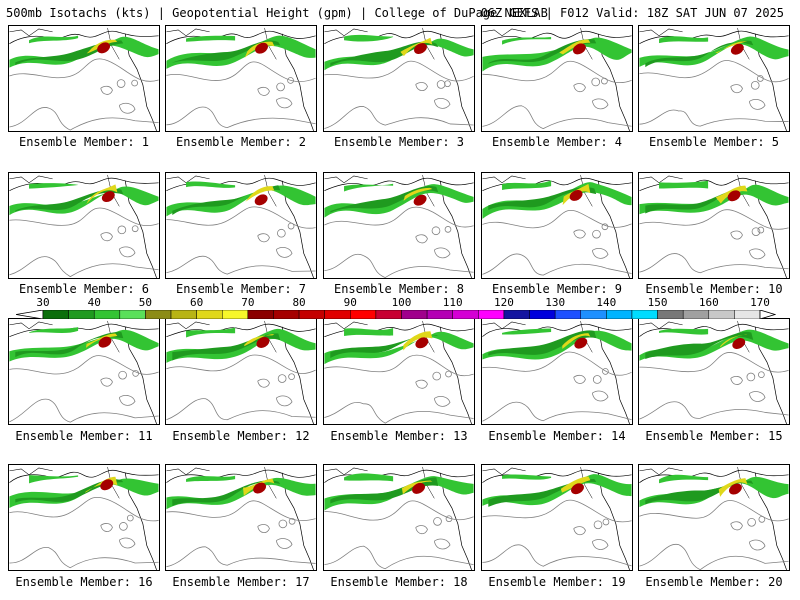 The image size is (800, 600). What do you see at coordinates (248, 302) in the screenshot?
I see `colorbar-tick-label: 70` at bounding box center [248, 302].